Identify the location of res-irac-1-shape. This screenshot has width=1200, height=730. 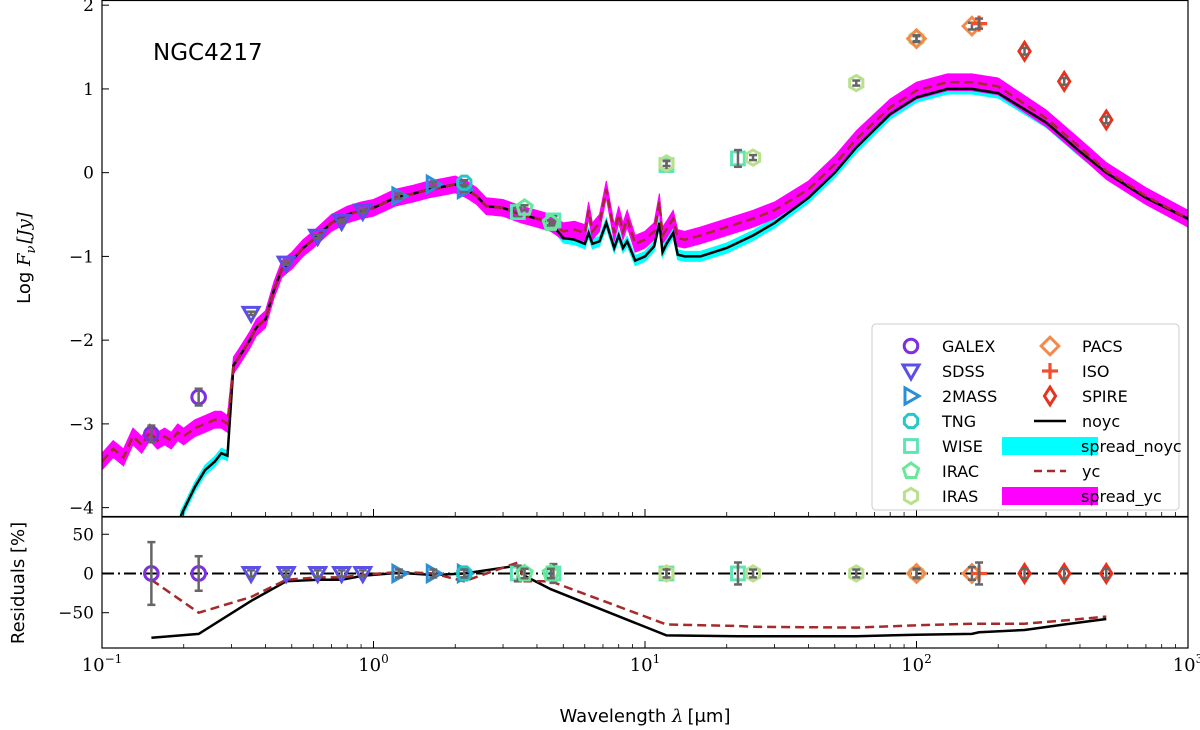
(551, 572).